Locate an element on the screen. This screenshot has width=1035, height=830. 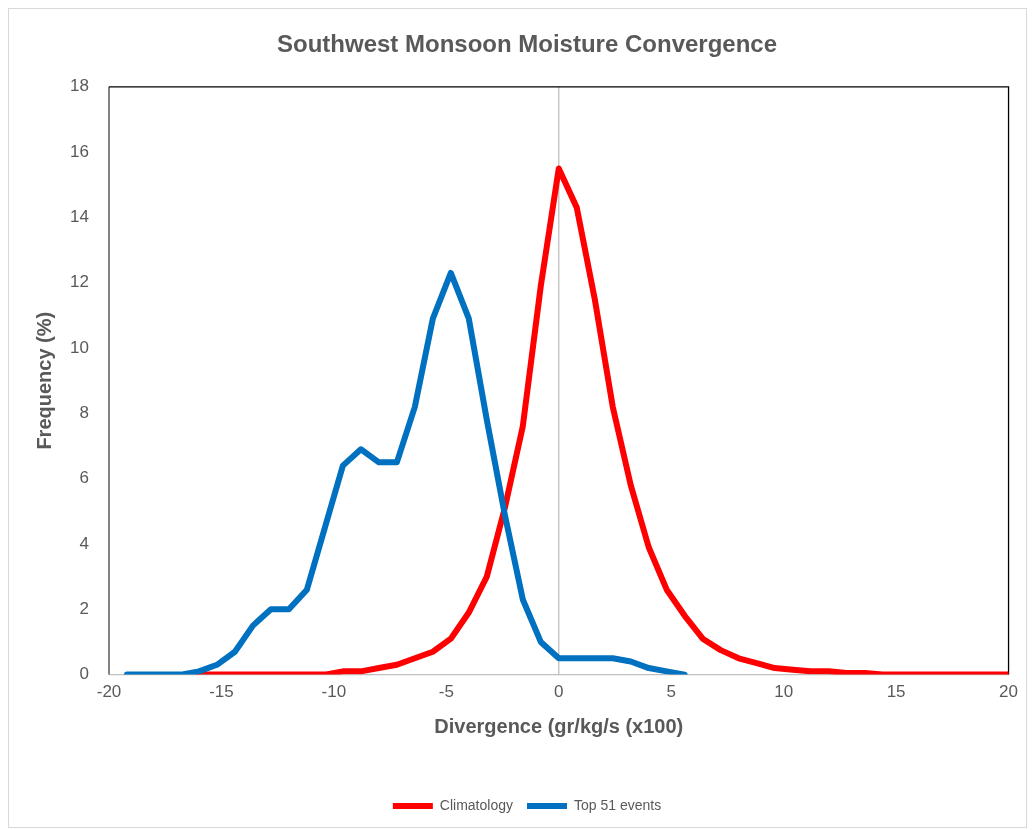
y-tick-label: 16 is located at coordinates (79, 151).